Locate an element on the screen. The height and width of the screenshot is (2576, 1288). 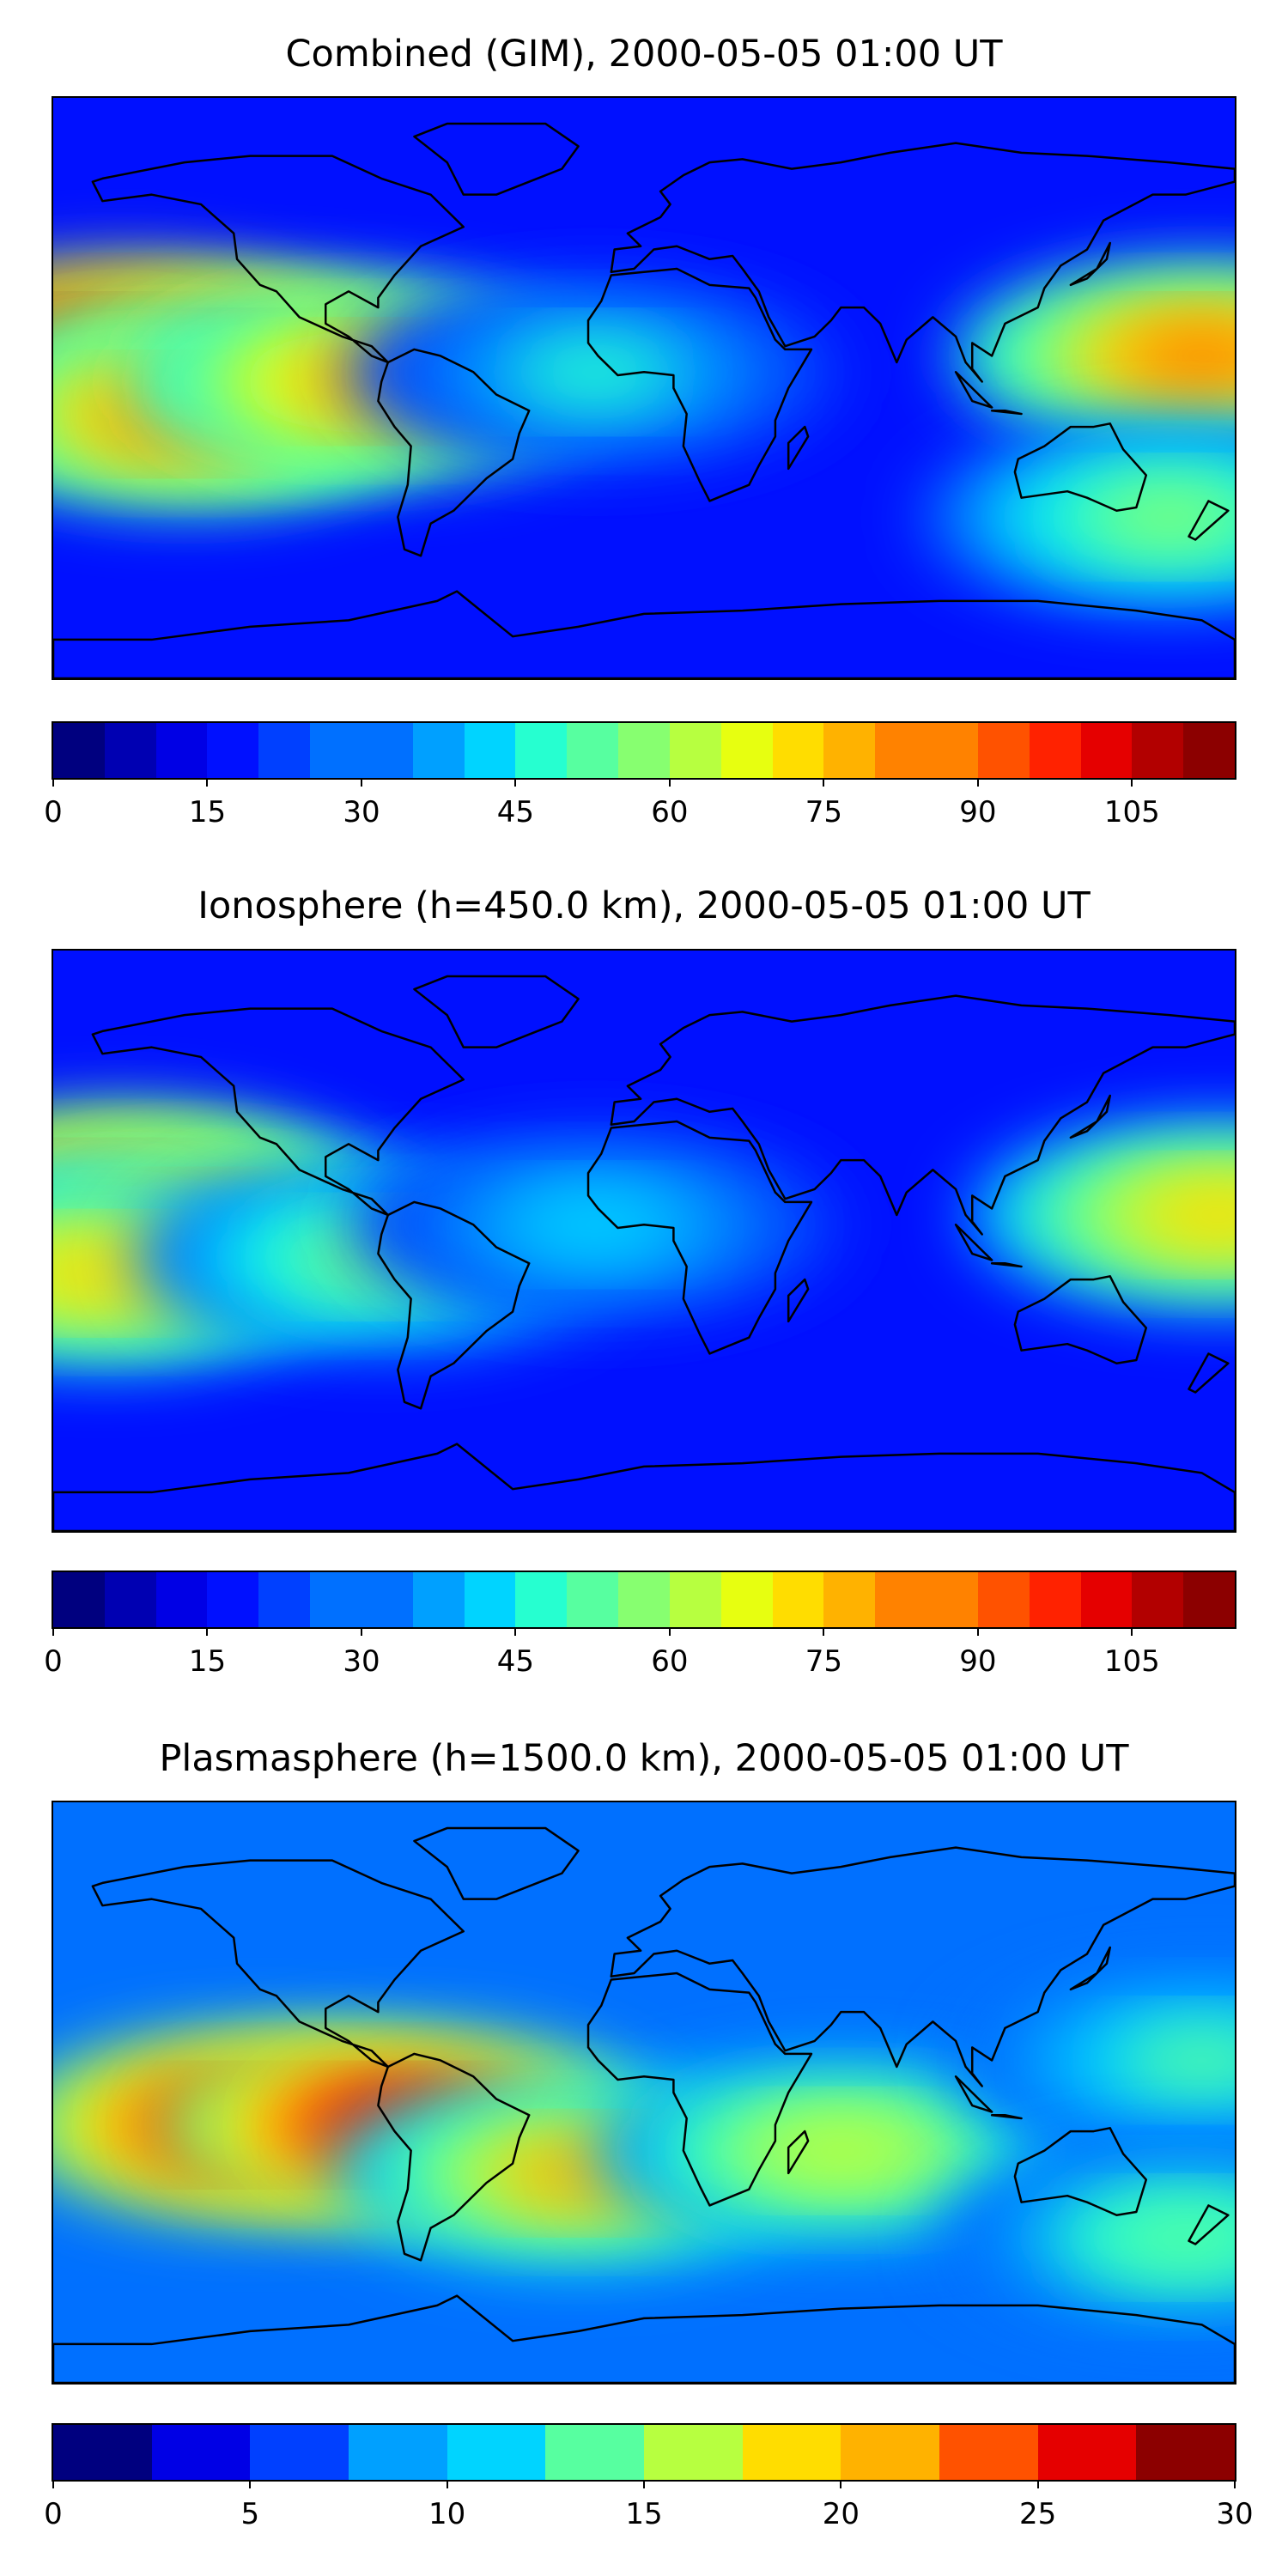
colorbar-tick-label: 25 is located at coordinates (1038, 2514).